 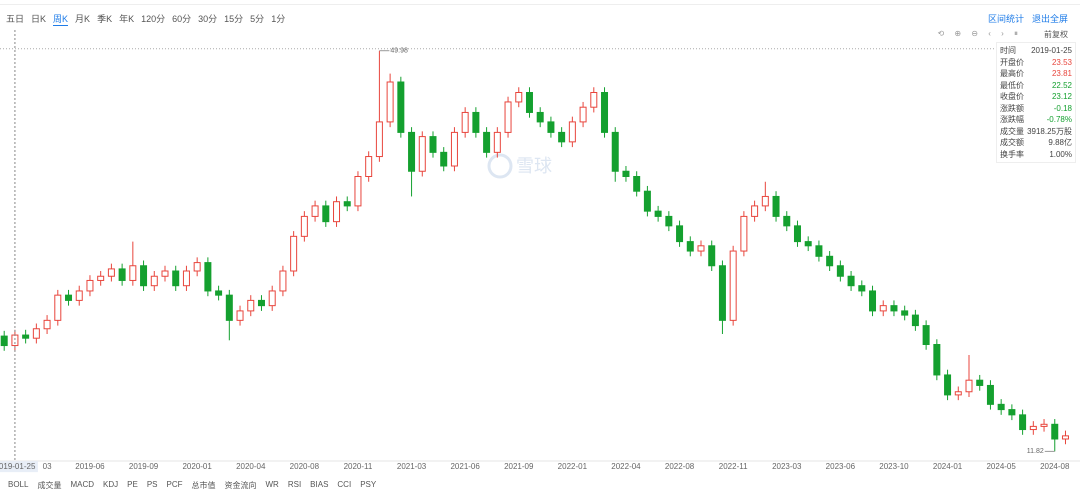 I want to click on tooltip-row: 开盘价 23.53, so click(x=1036, y=63).